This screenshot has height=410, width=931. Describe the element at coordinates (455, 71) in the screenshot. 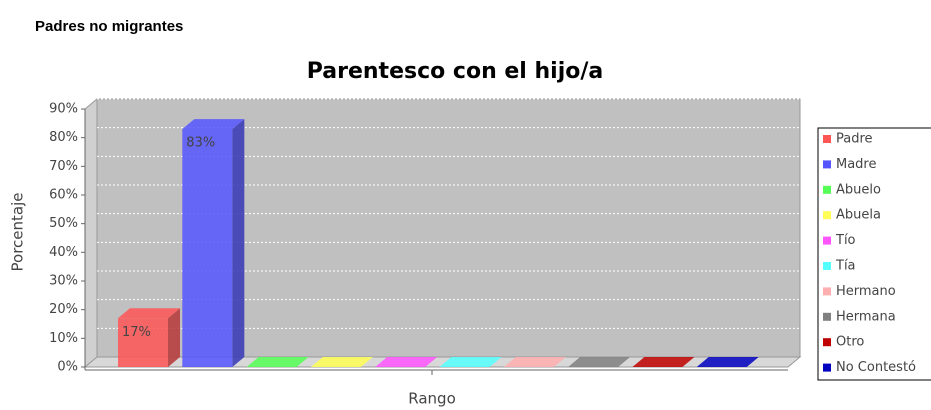

I see `chart-title: Parentesco con el hijo/a` at that location.